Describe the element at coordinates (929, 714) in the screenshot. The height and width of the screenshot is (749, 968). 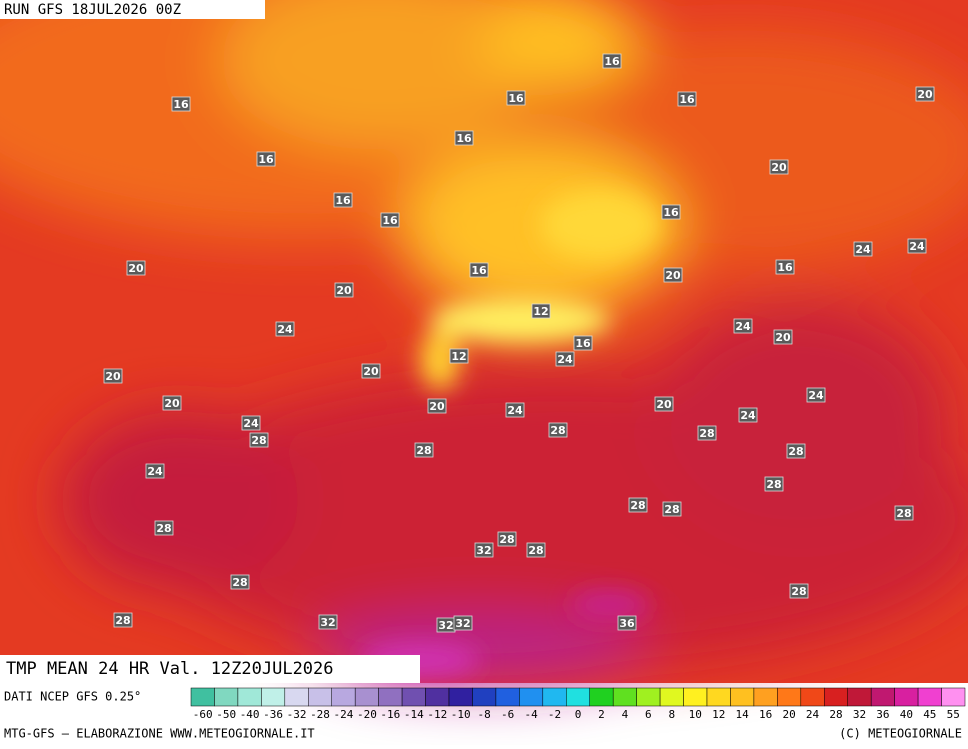
I see `legend-tick-label: 45` at that location.